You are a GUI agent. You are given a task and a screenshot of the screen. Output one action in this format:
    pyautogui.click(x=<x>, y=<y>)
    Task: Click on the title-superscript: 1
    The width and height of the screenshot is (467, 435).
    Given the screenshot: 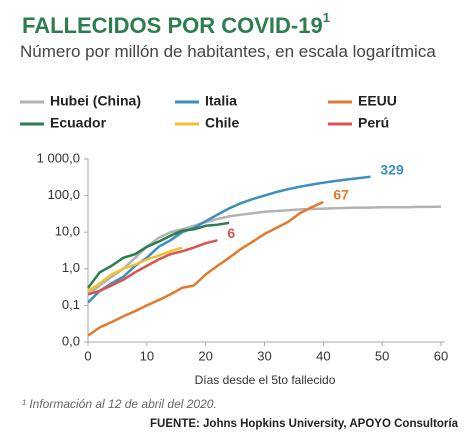 What is the action you would take?
    pyautogui.click(x=326, y=17)
    